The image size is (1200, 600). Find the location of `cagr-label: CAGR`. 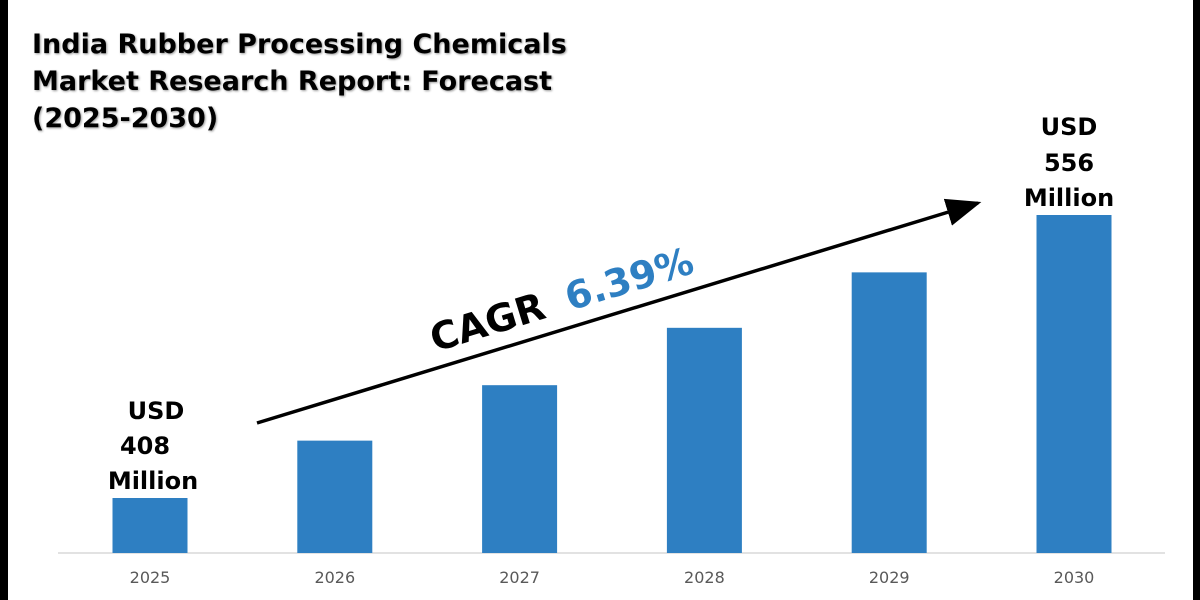

cagr-label: CAGR is located at coordinates (487, 322).